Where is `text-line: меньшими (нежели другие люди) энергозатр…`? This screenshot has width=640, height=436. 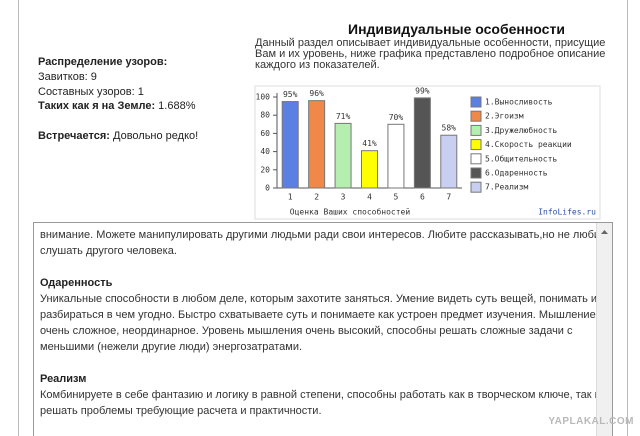
text-line: меньшими (нежели другие люди) энергозатр… is located at coordinates (171, 347).